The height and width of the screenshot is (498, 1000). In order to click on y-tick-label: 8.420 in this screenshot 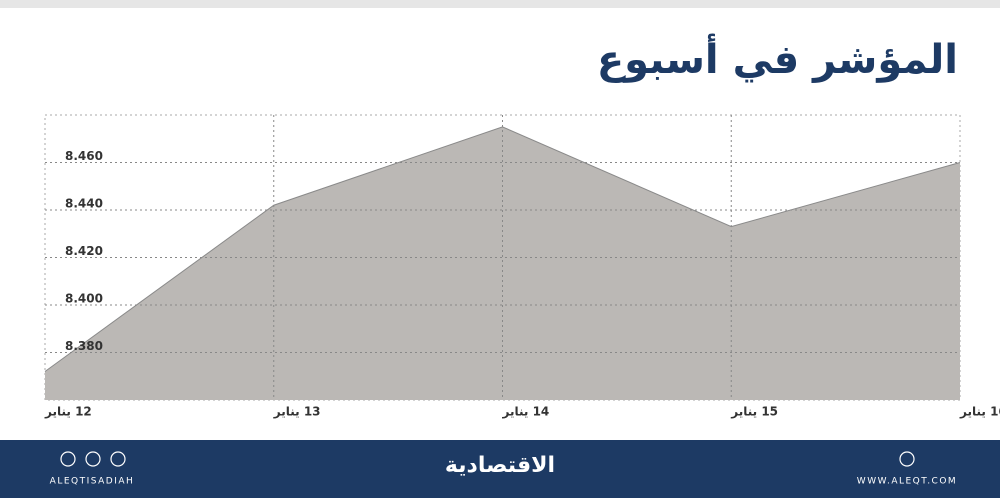, I will do `click(84, 251)`.